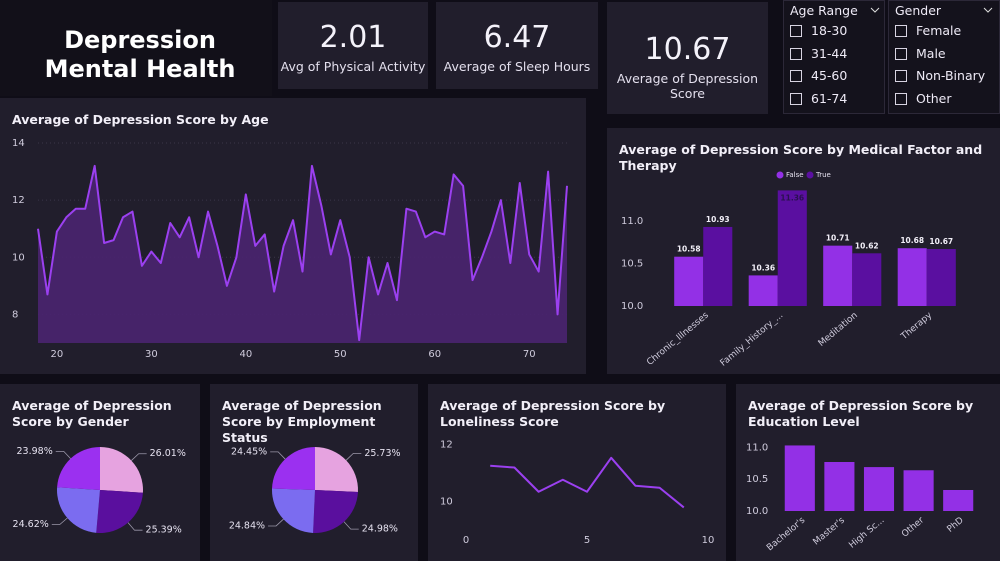 Image resolution: width=1000 pixels, height=561 pixels. I want to click on slicer-item-label: 18-30, so click(829, 30).